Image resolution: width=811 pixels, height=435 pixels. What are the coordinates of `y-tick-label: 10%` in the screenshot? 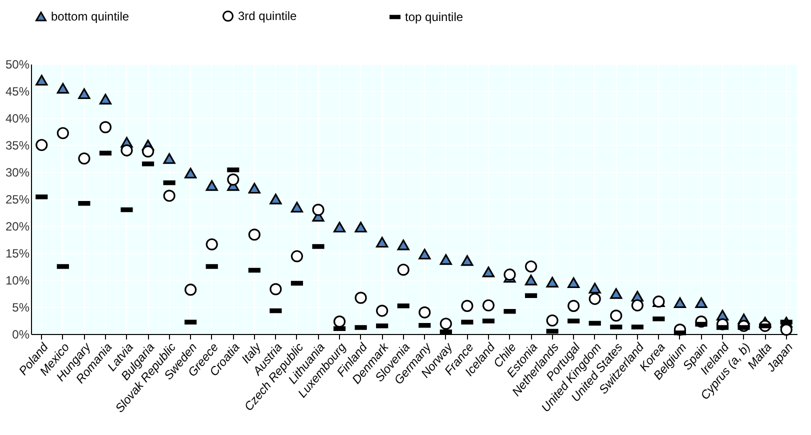 It's located at (17, 281).